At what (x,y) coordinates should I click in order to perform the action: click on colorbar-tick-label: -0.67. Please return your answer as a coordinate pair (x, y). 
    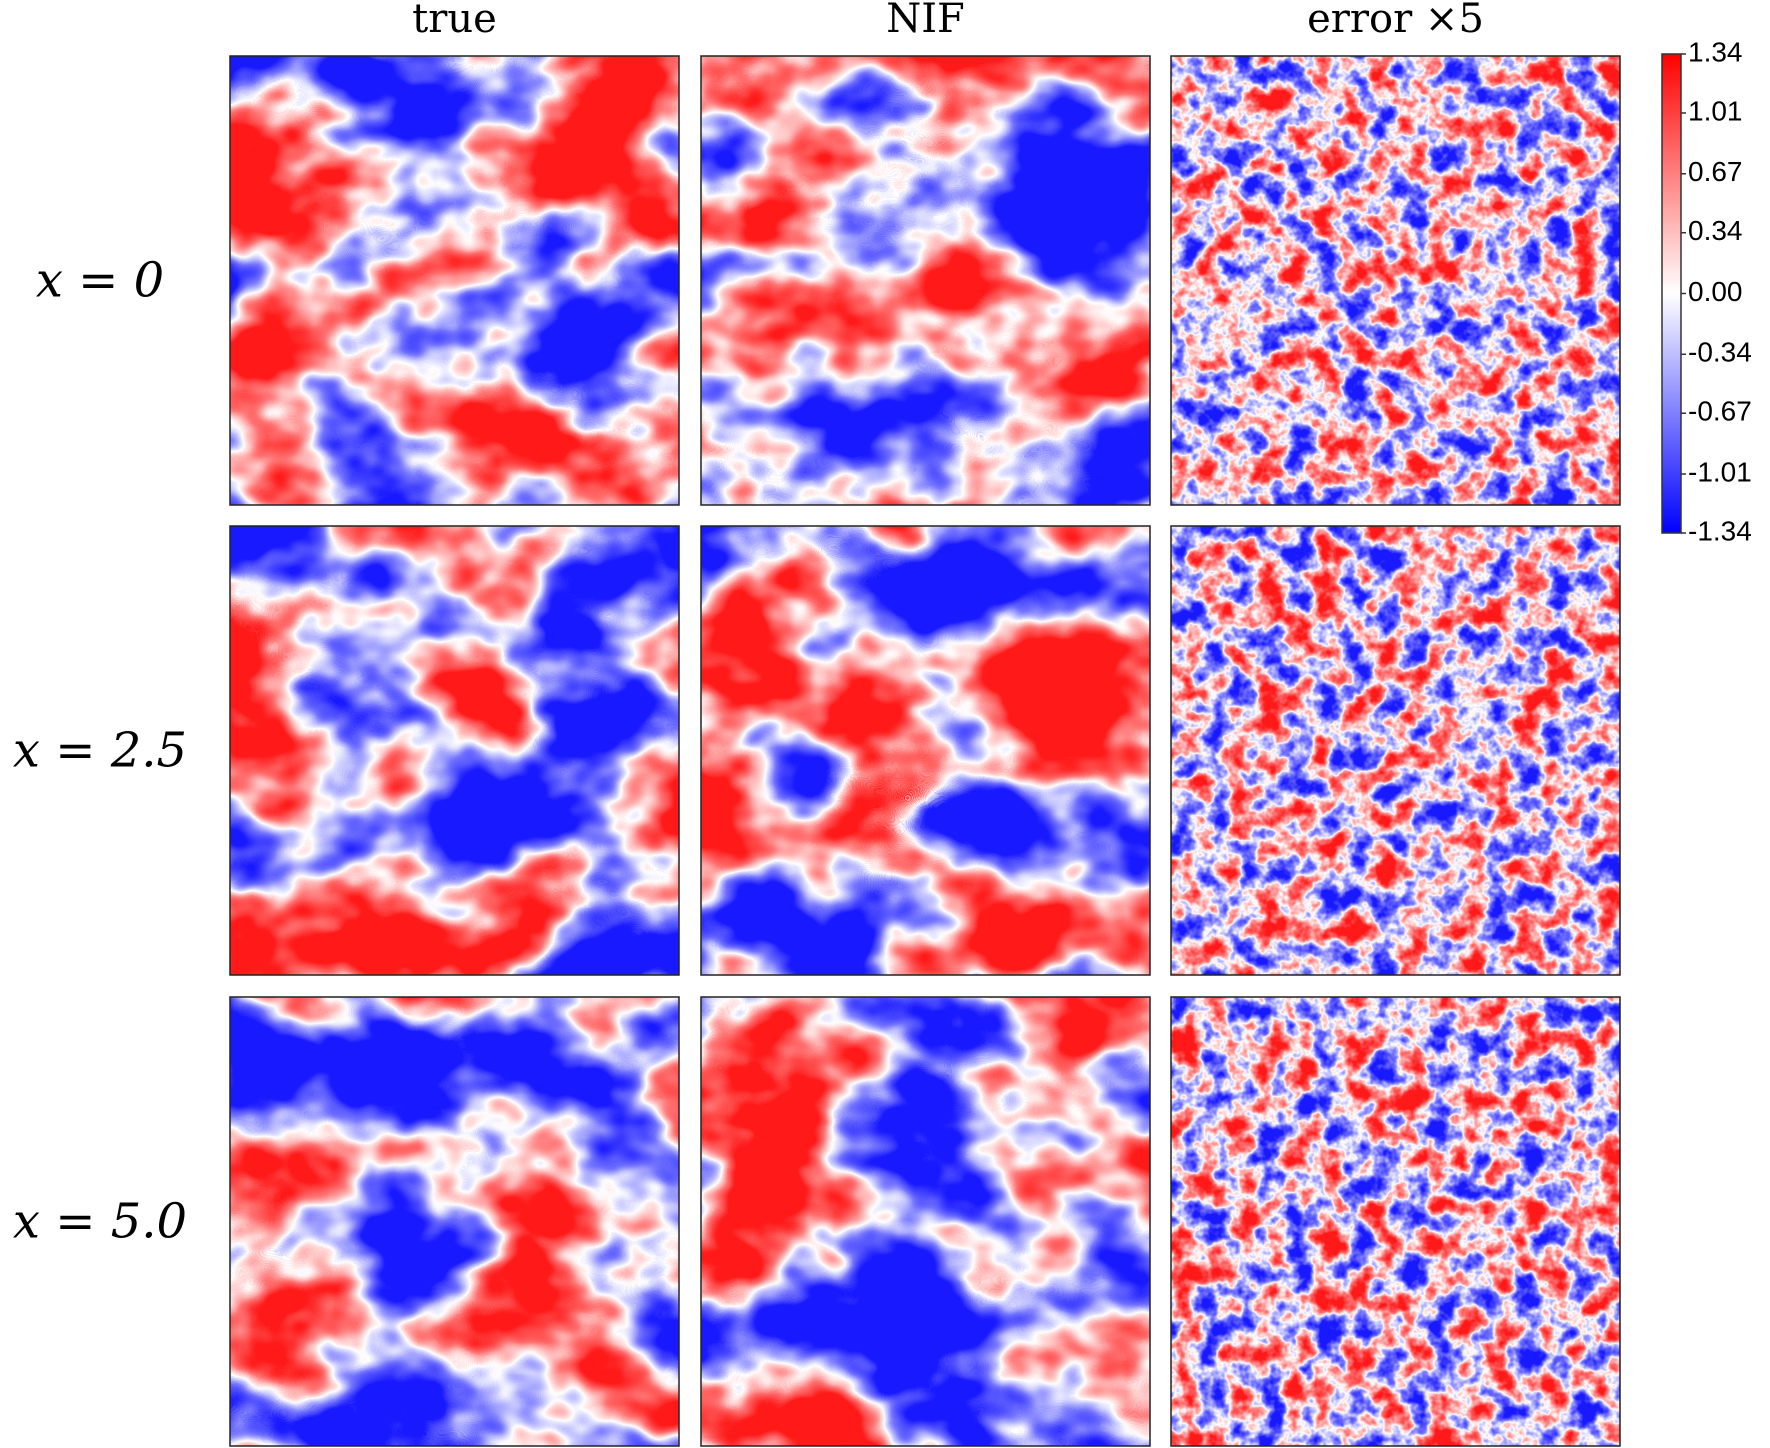
    Looking at the image, I should click on (1720, 411).